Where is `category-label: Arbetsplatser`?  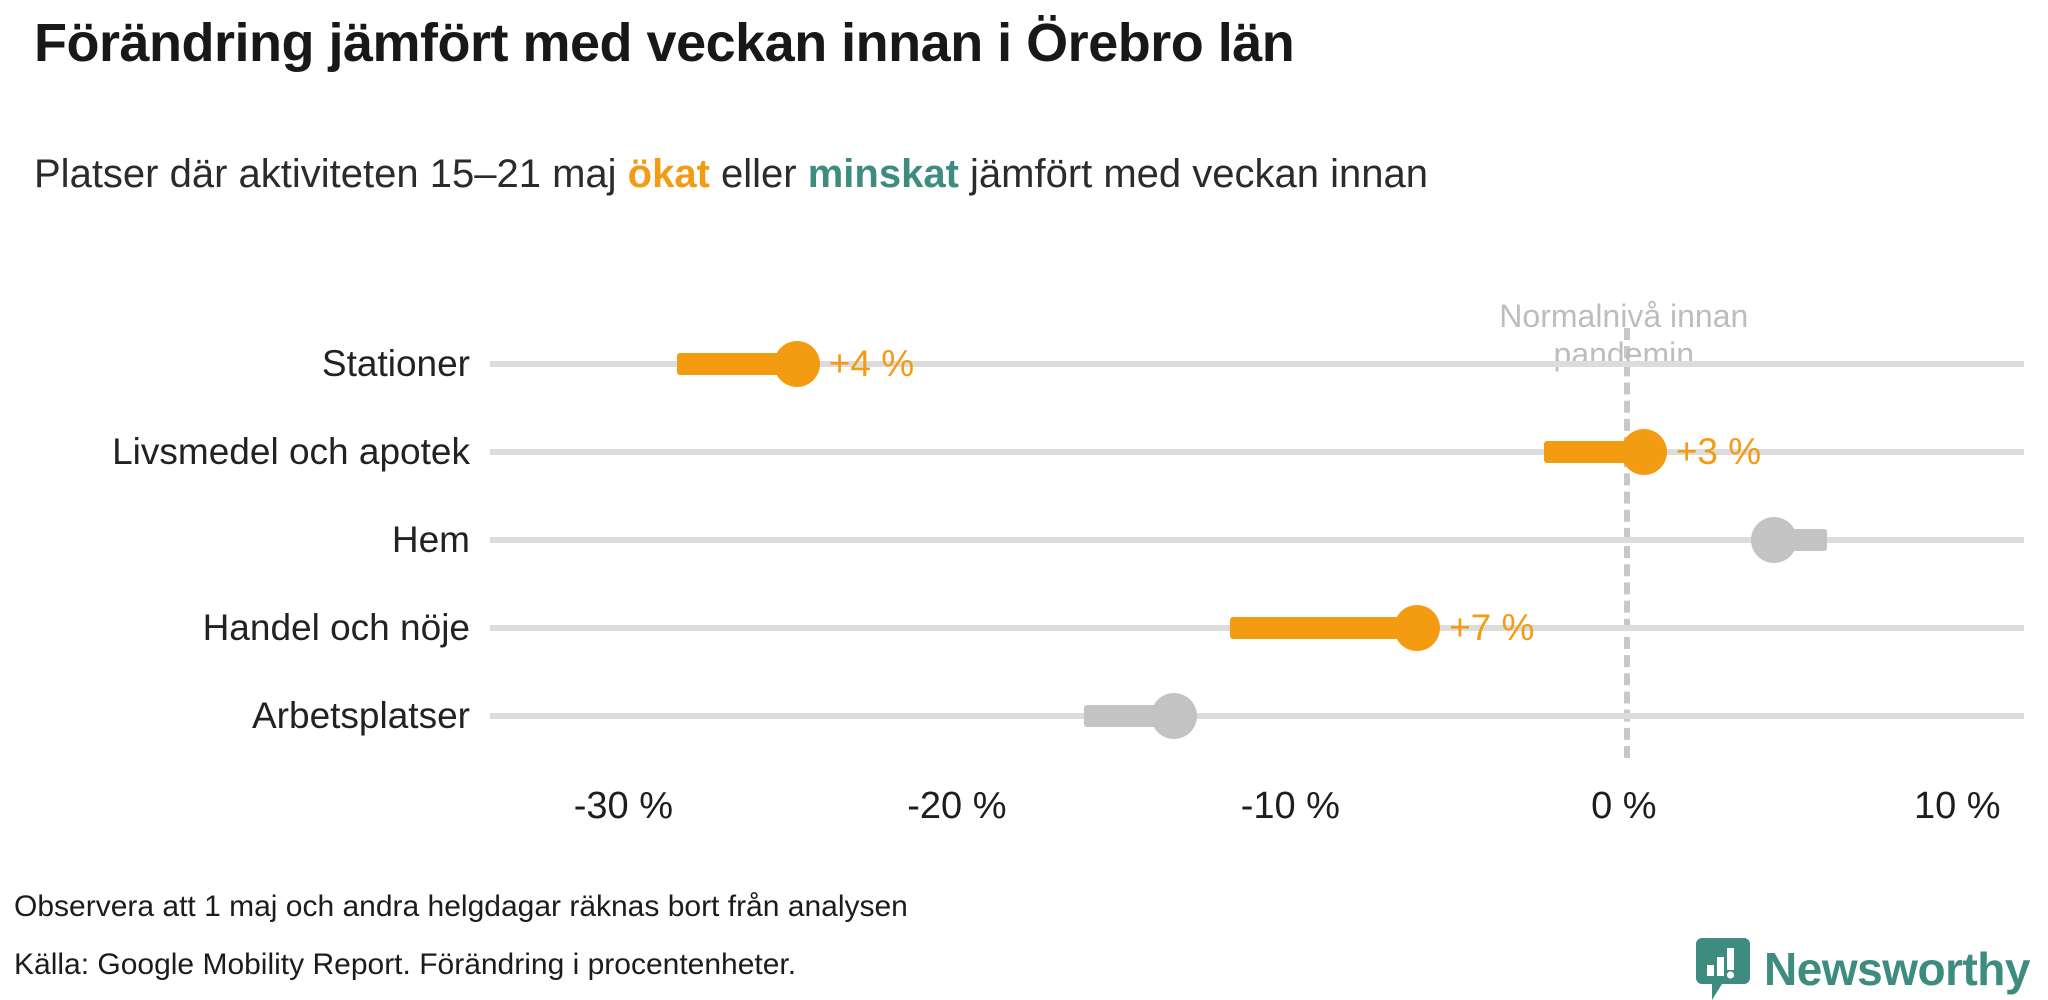 category-label: Arbetsplatser is located at coordinates (361, 715).